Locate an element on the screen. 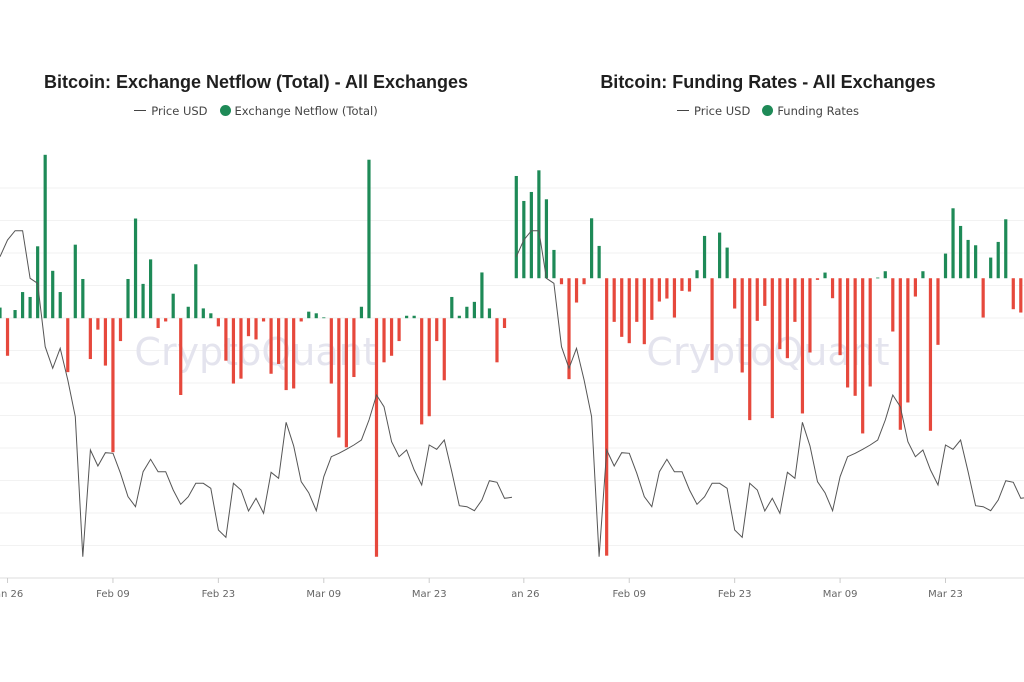 The width and height of the screenshot is (1024, 682). legend-netflow-label: Exchange Netflow (Total) is located at coordinates (306, 110).